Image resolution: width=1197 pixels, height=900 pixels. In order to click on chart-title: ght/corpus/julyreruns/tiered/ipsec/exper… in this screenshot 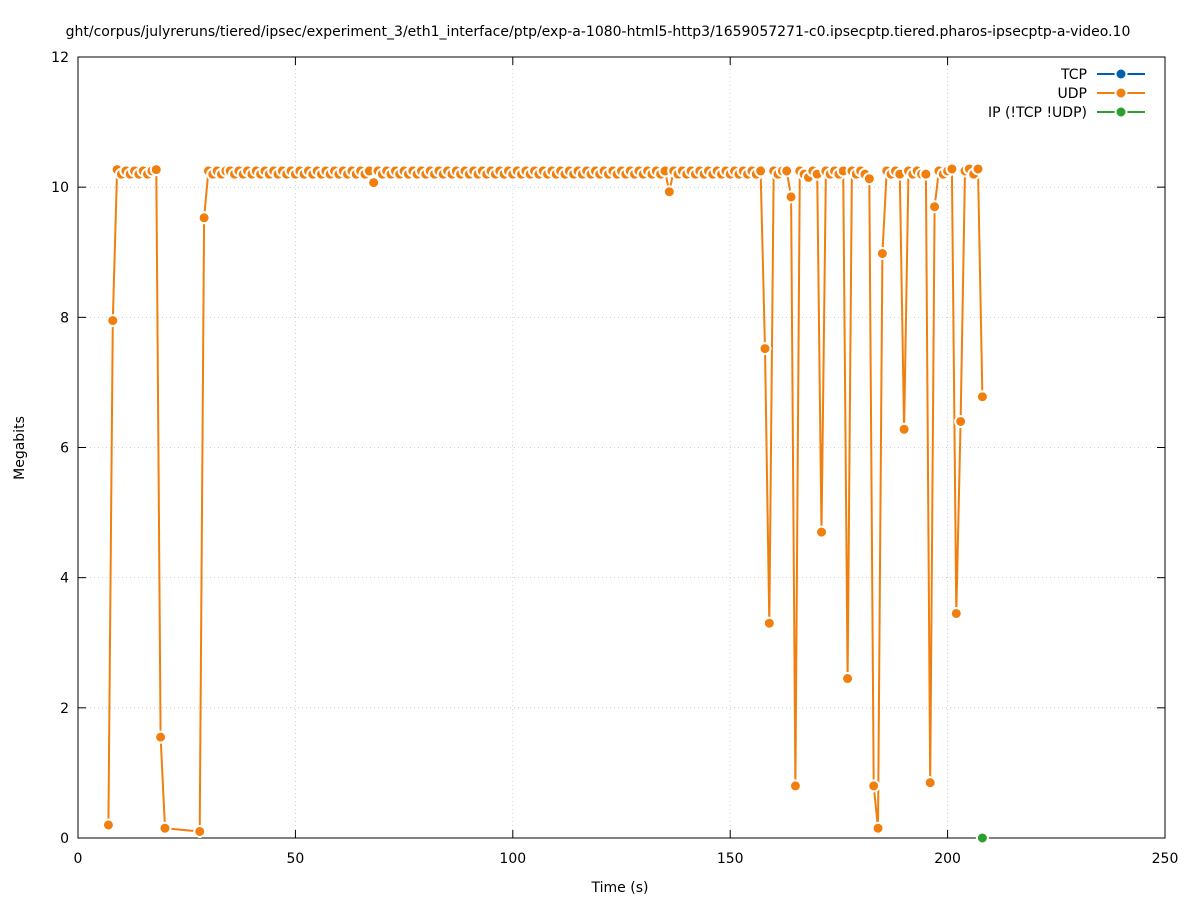, I will do `click(598, 32)`.